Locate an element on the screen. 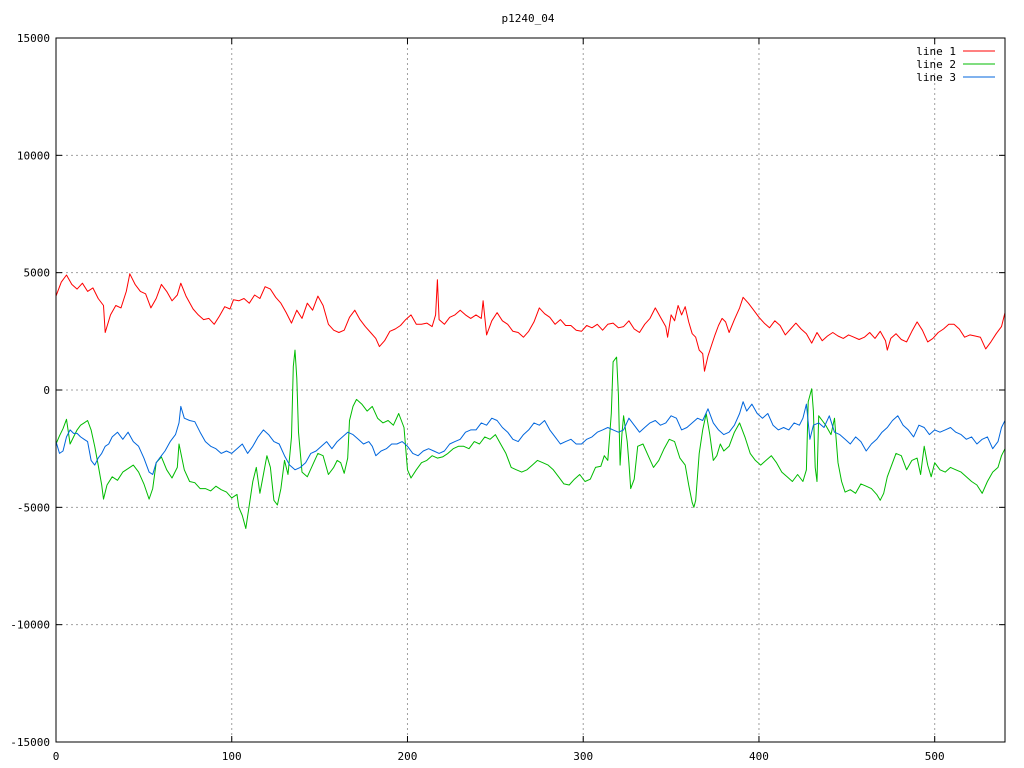  legend-label-2: line 2 is located at coordinates (936, 64).